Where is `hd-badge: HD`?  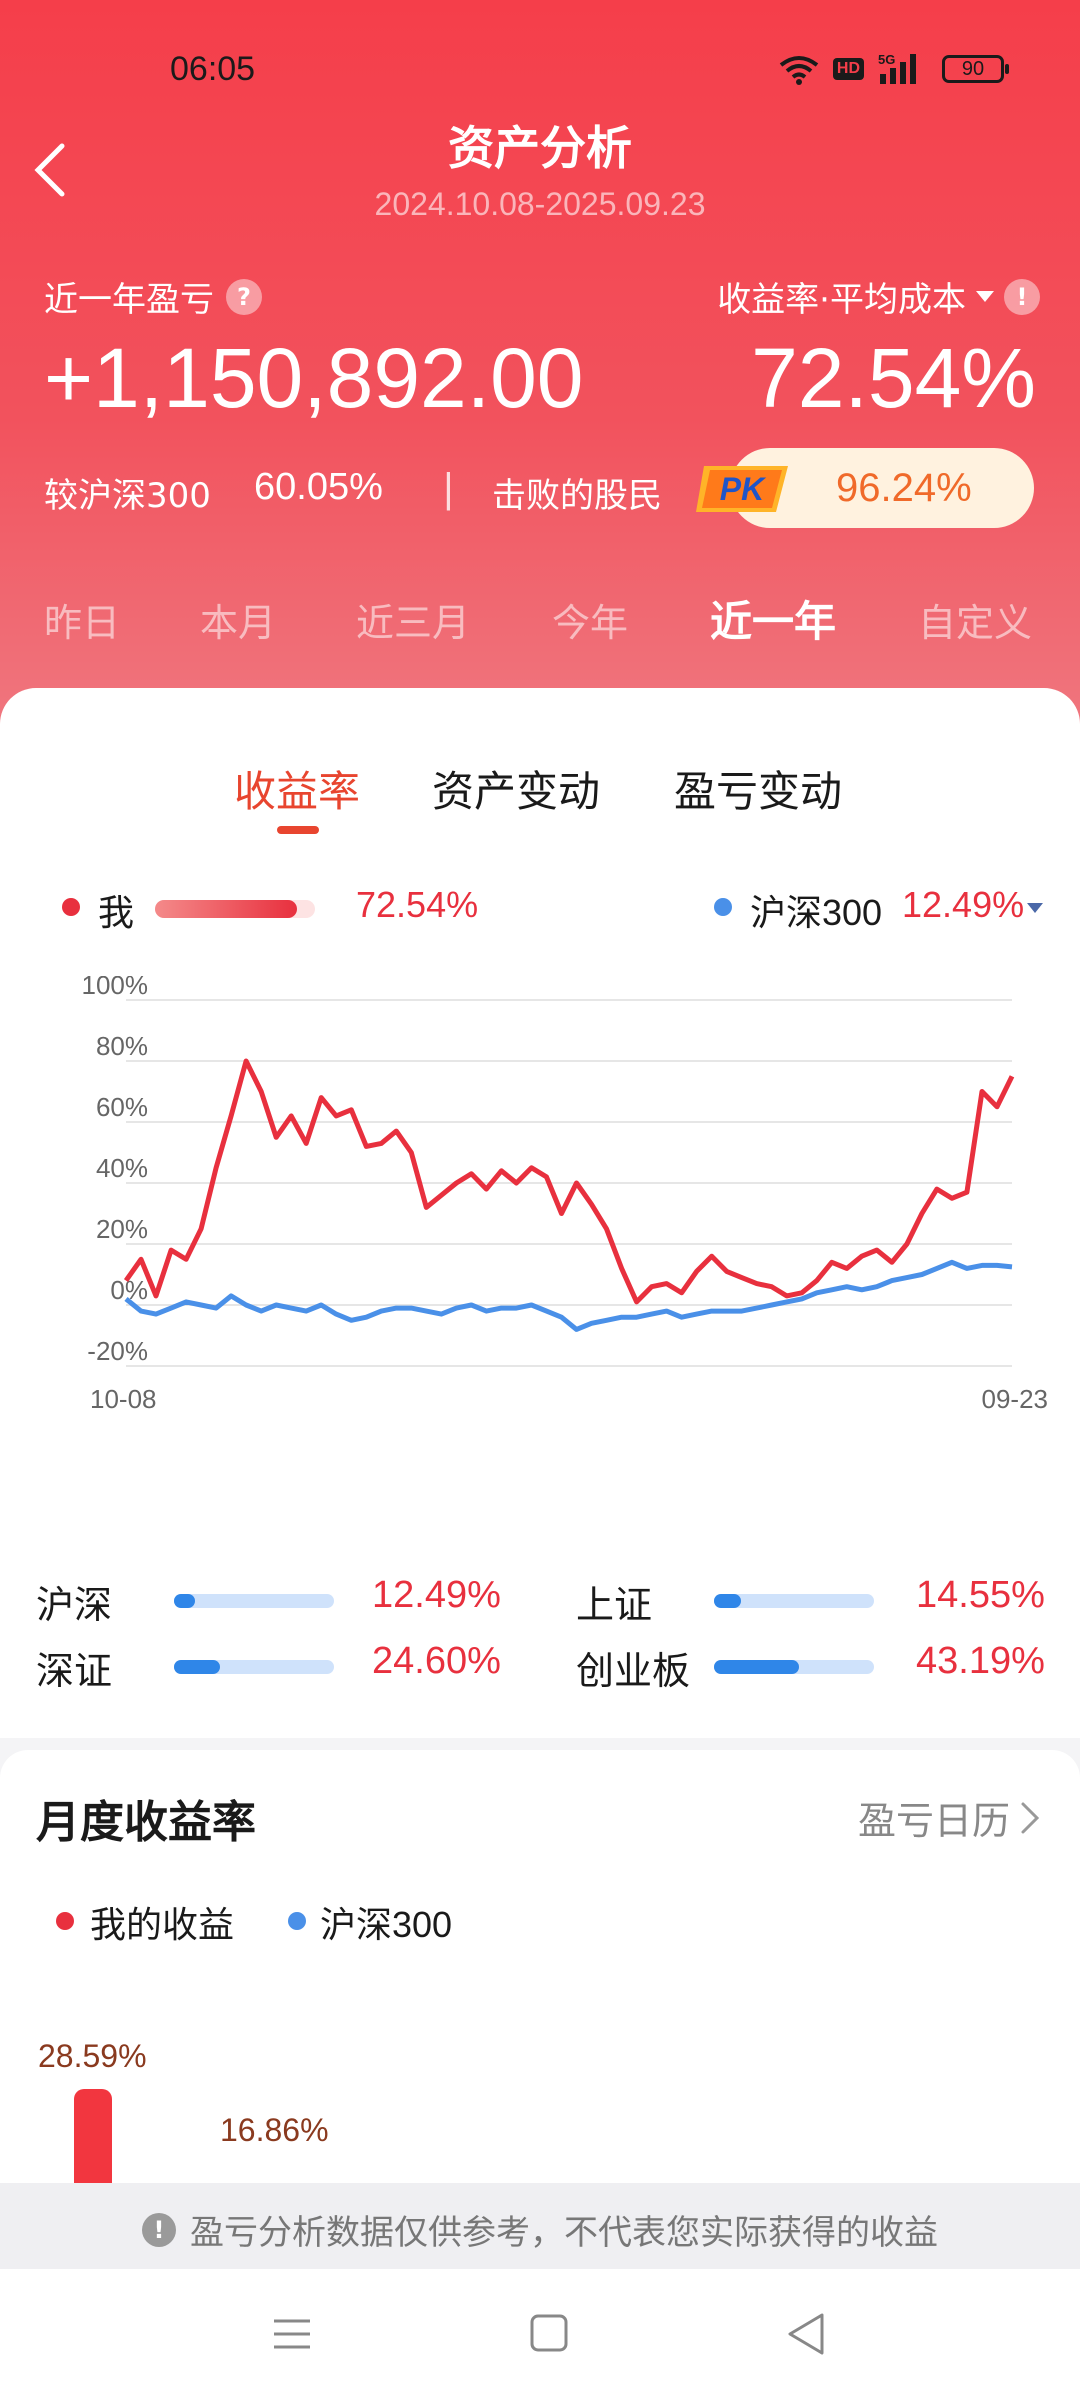
hd-badge: HD is located at coordinates (848, 69).